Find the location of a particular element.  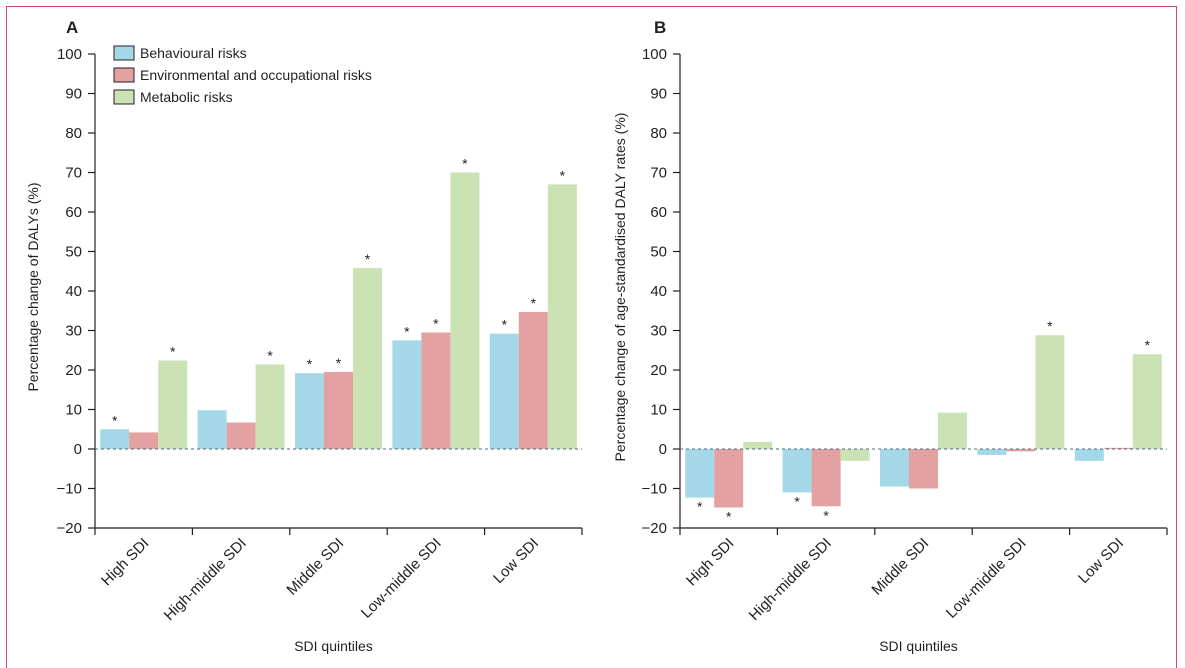

panel-a-x-tick-label: High-middle SDI is located at coordinates (205, 579).